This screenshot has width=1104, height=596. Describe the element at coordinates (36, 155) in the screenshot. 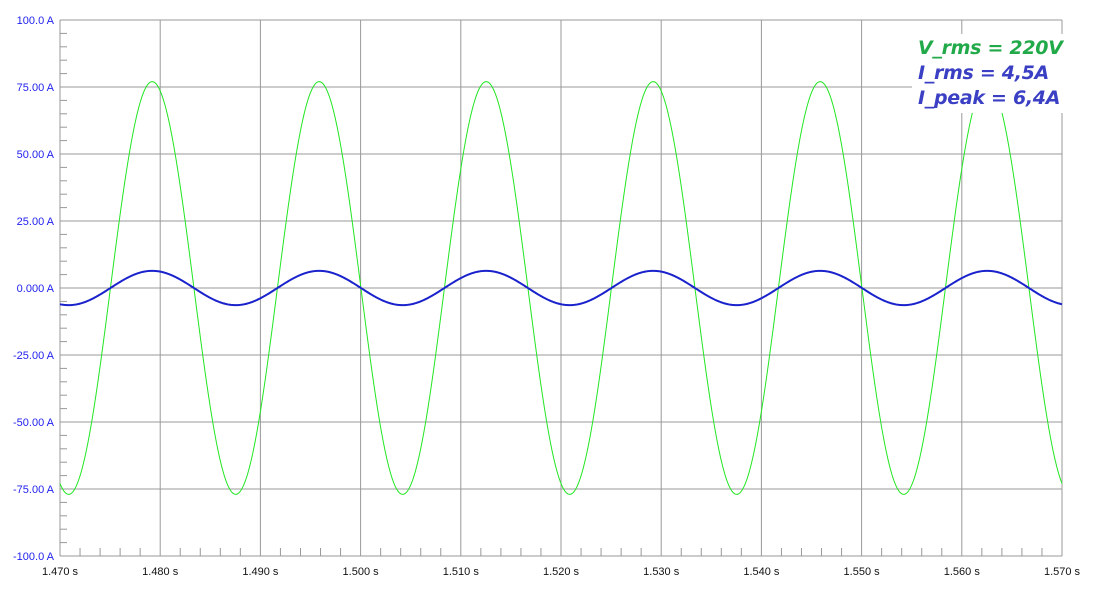

I see `y-tick-label: 50.00 A` at that location.